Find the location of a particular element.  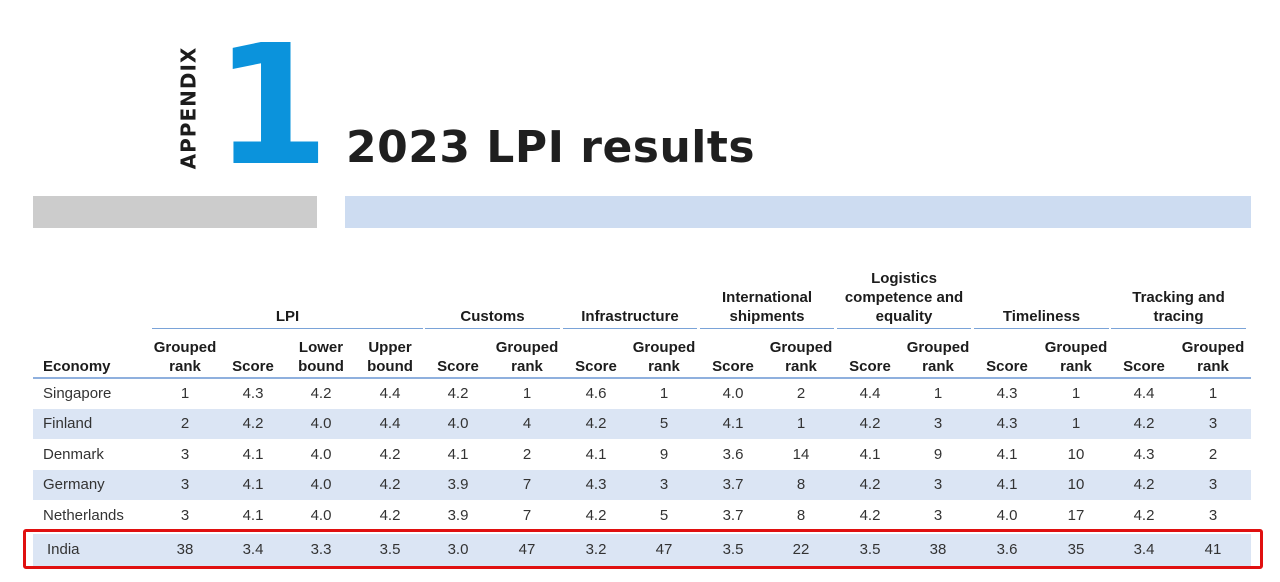

appendix-label: APPENDIX is located at coordinates (188, 108).